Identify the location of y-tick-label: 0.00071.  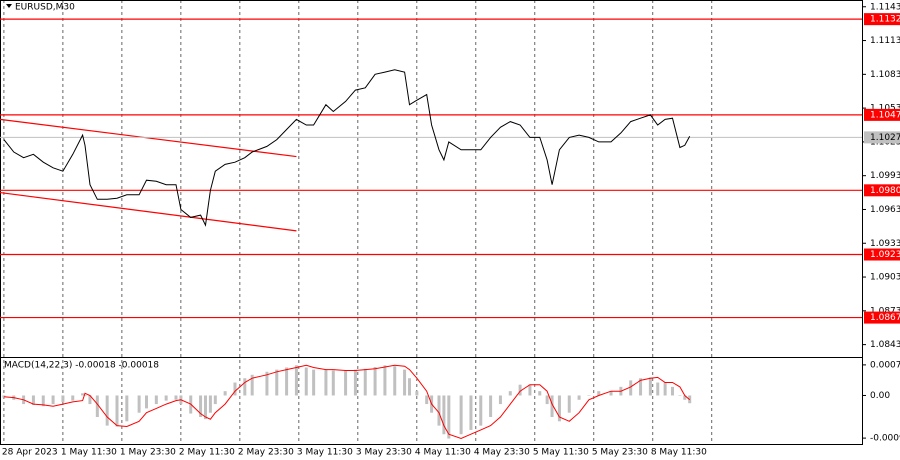
(885, 365).